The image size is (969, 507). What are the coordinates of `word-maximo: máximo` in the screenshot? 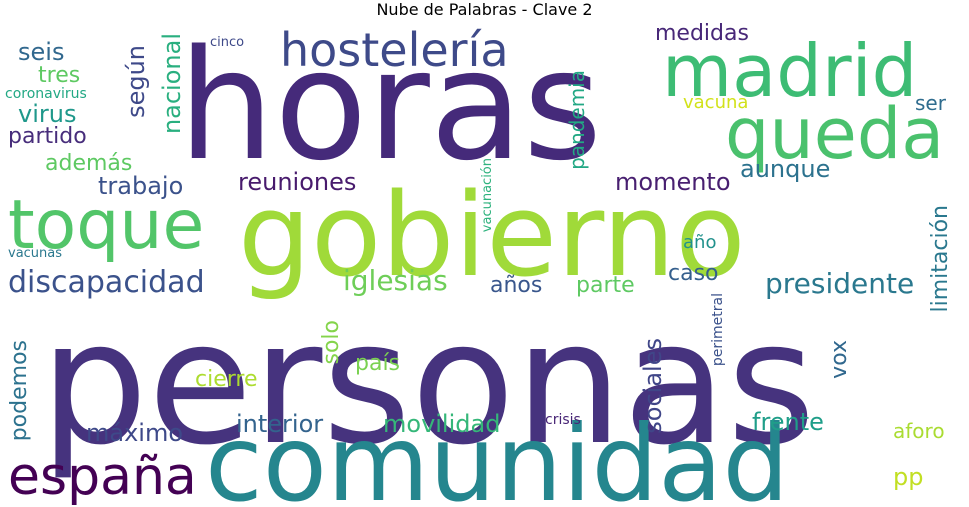 It's located at (134, 433).